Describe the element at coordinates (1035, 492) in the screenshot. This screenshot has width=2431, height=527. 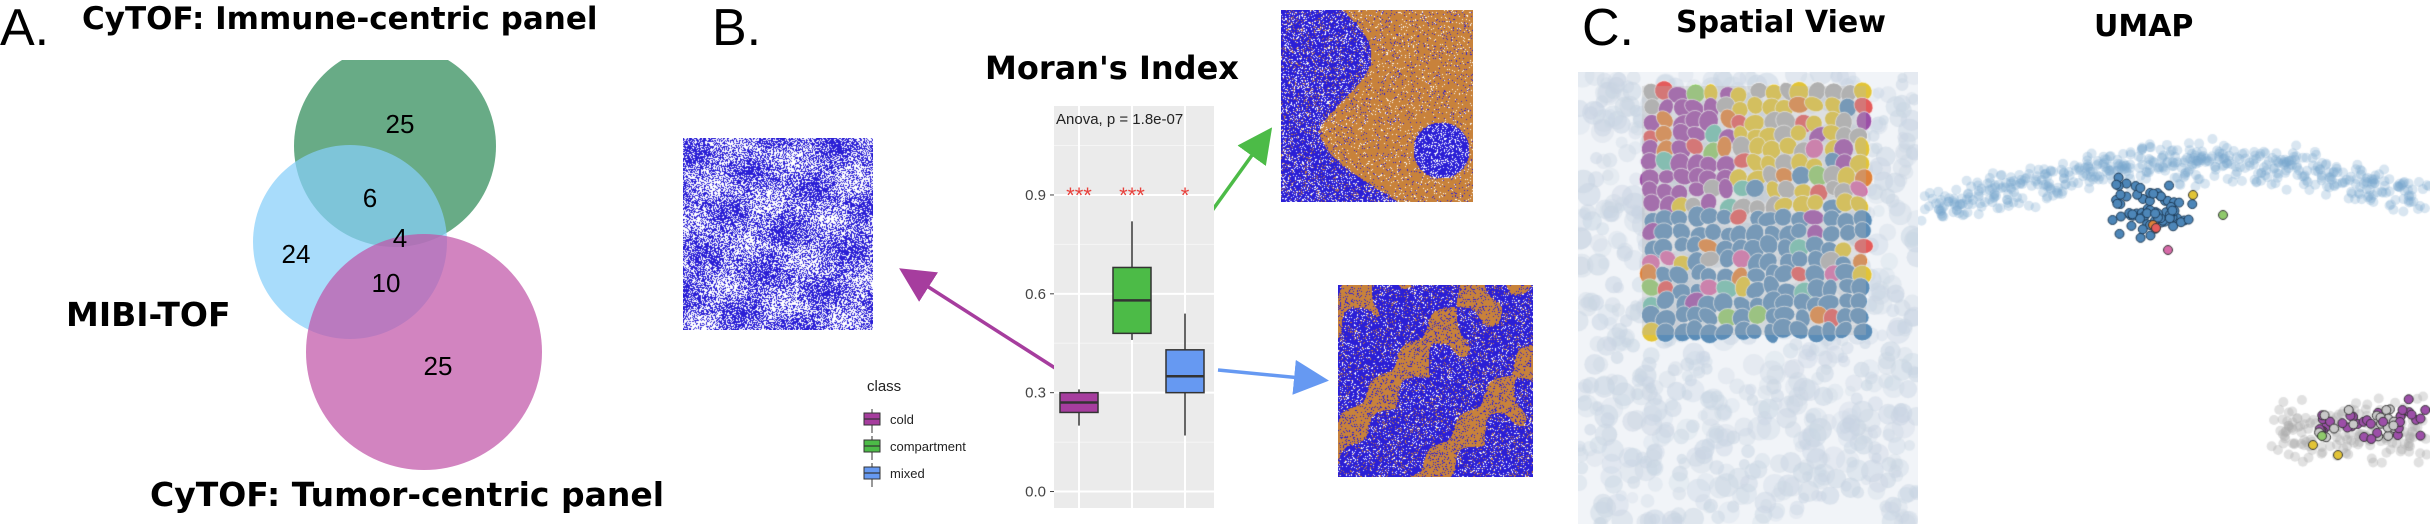
I see `y-tick-label: 0.0` at that location.